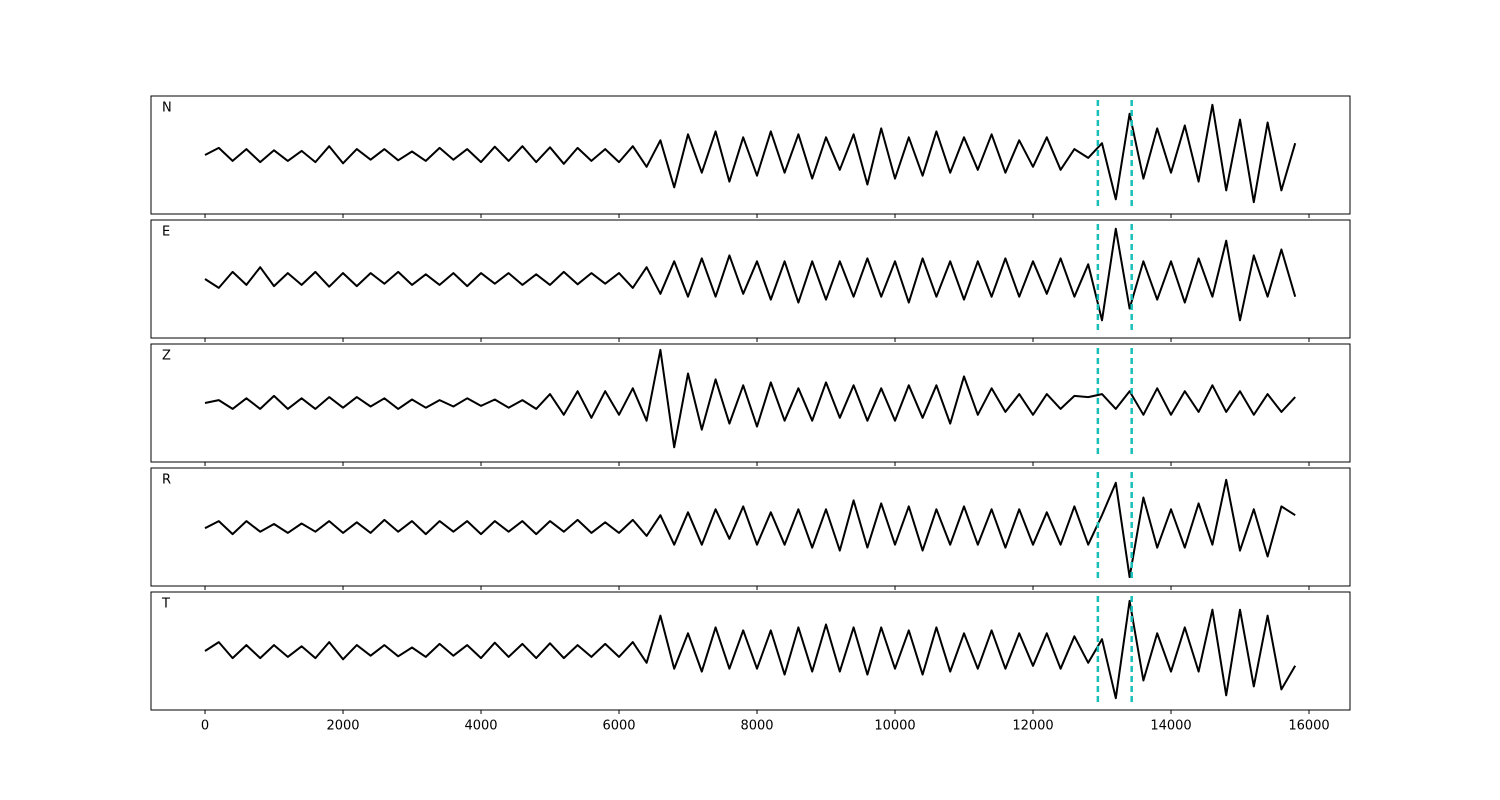 The height and width of the screenshot is (800, 1500). What do you see at coordinates (205, 726) in the screenshot?
I see `x-tick-label: 0` at bounding box center [205, 726].